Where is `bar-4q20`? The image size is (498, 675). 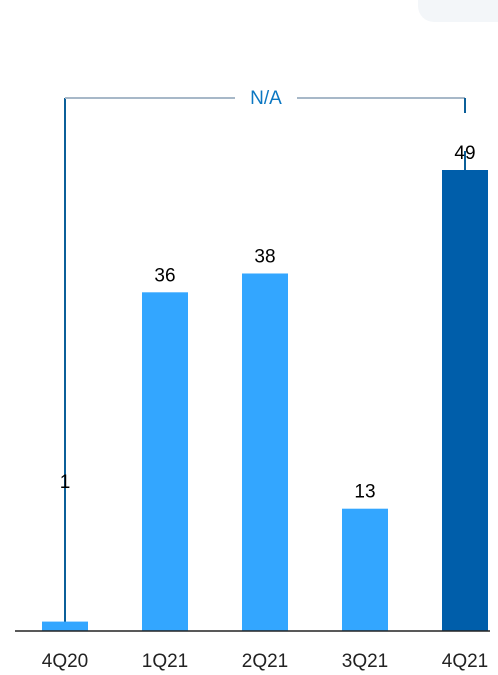
bar-4q20 is located at coordinates (65, 626).